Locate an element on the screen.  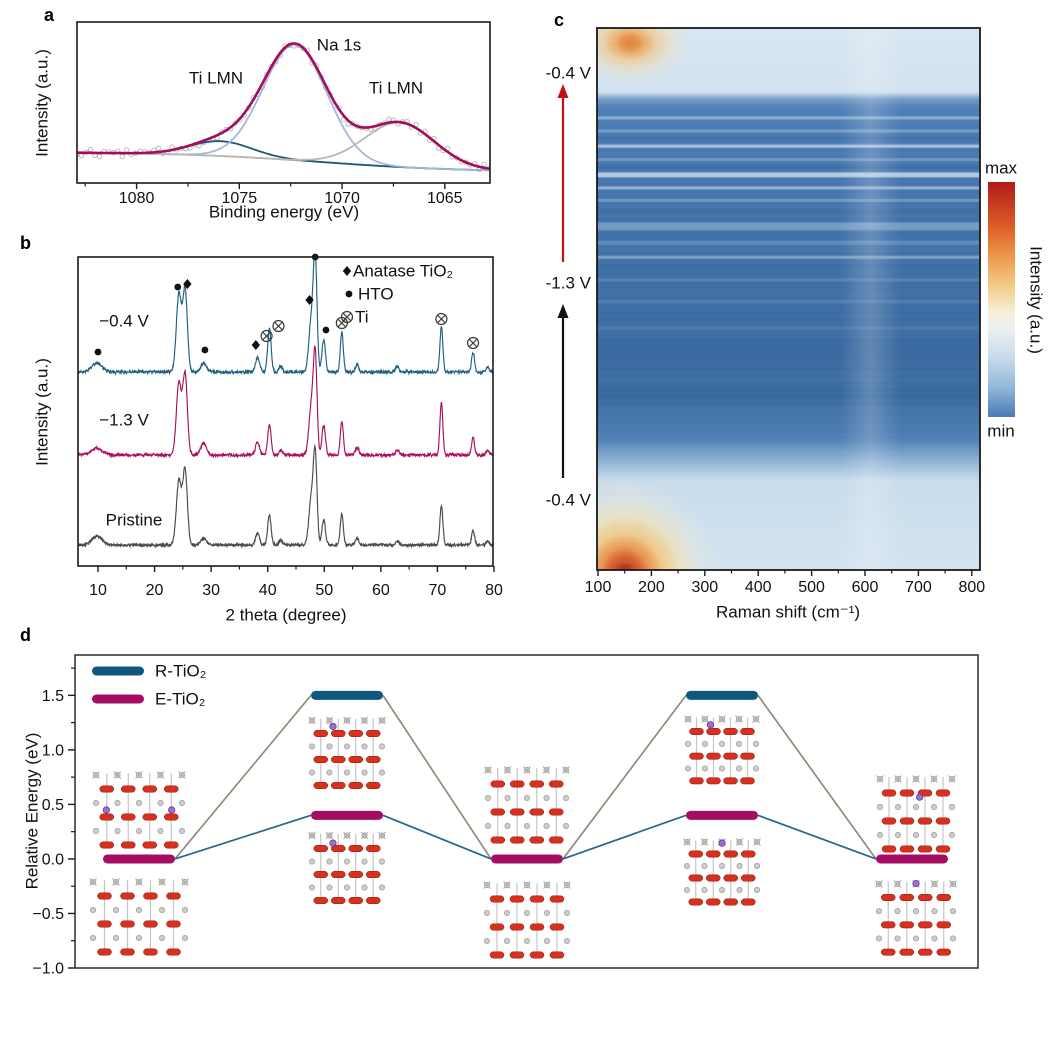
svg-text: 400 is located at coordinates (758, 587).